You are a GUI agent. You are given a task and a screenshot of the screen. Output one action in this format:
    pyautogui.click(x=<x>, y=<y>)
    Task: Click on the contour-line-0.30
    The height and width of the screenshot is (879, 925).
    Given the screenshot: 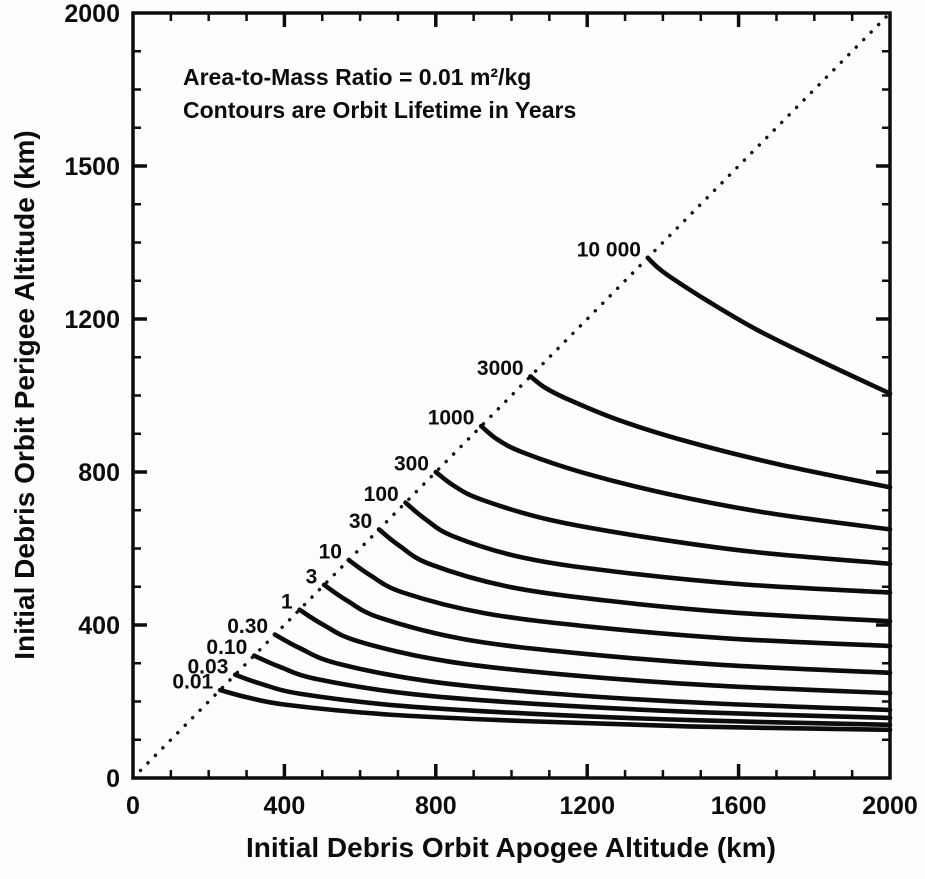 What is the action you would take?
    pyautogui.click(x=582, y=672)
    